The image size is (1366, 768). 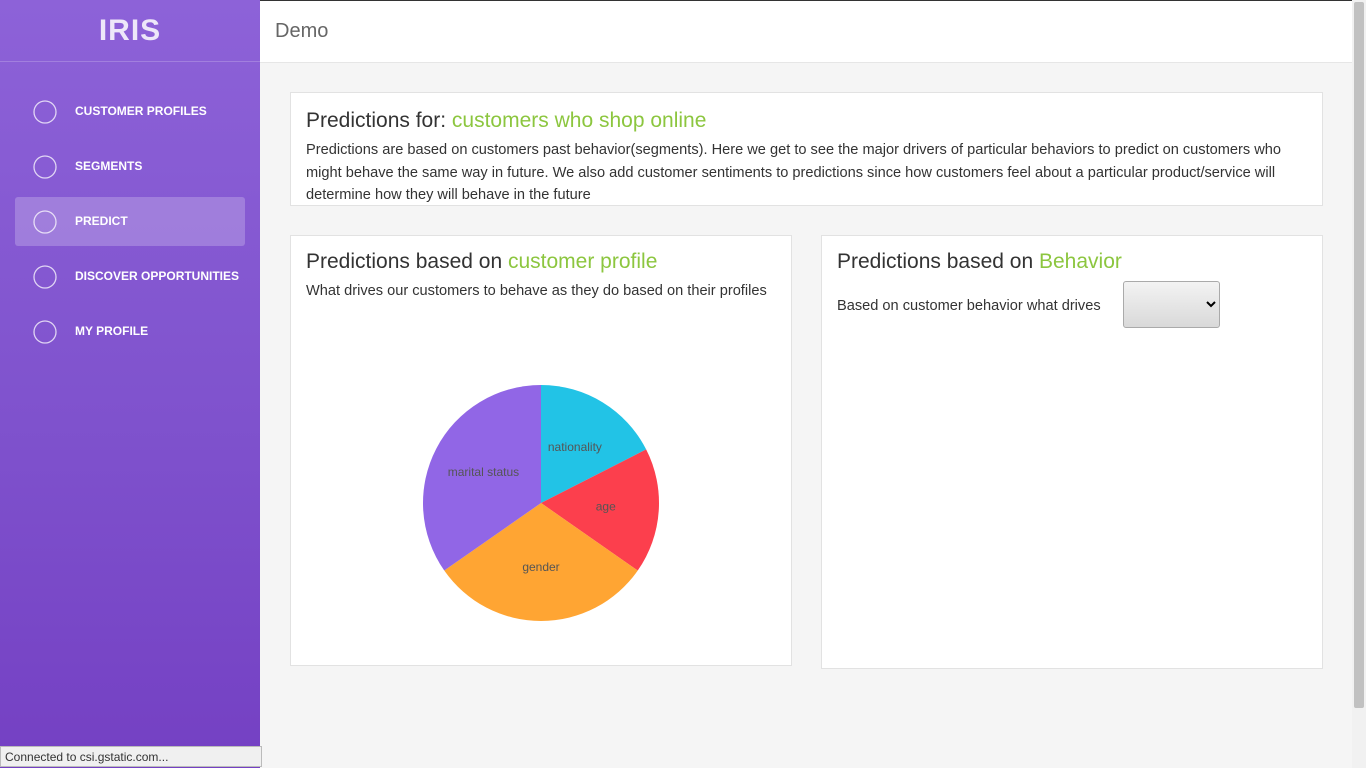 What do you see at coordinates (806, 31) in the screenshot?
I see `header: Demo` at bounding box center [806, 31].